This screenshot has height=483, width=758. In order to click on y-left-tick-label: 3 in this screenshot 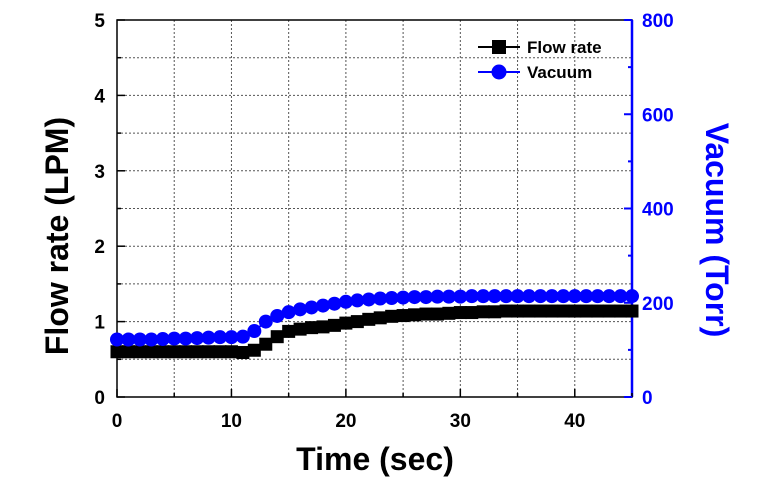, I will do `click(99, 172)`.